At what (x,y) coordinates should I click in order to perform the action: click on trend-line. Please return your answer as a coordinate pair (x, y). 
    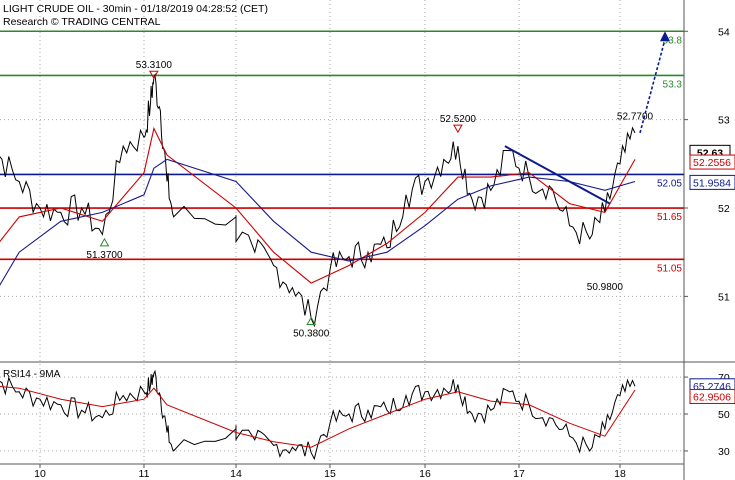
    Looking at the image, I should click on (557, 175).